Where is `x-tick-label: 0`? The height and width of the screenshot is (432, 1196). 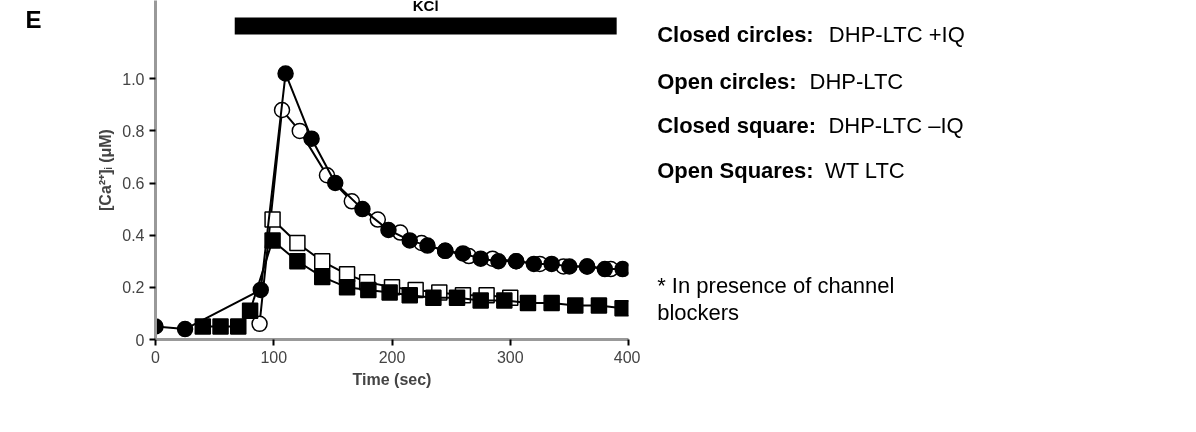
x-tick-label: 0 is located at coordinates (156, 357).